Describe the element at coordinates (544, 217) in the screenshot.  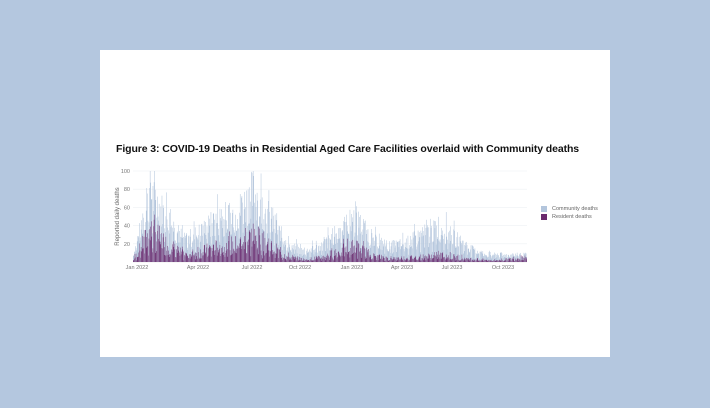
I see `resident-swatch-icon` at that location.